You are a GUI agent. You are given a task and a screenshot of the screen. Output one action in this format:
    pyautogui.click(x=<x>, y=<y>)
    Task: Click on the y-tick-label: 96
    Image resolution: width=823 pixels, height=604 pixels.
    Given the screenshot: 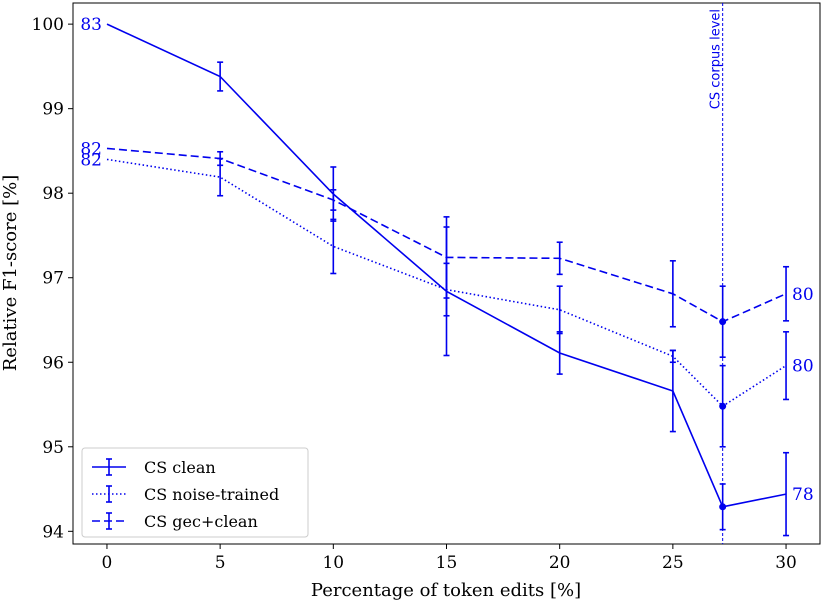 What is the action you would take?
    pyautogui.click(x=53, y=363)
    